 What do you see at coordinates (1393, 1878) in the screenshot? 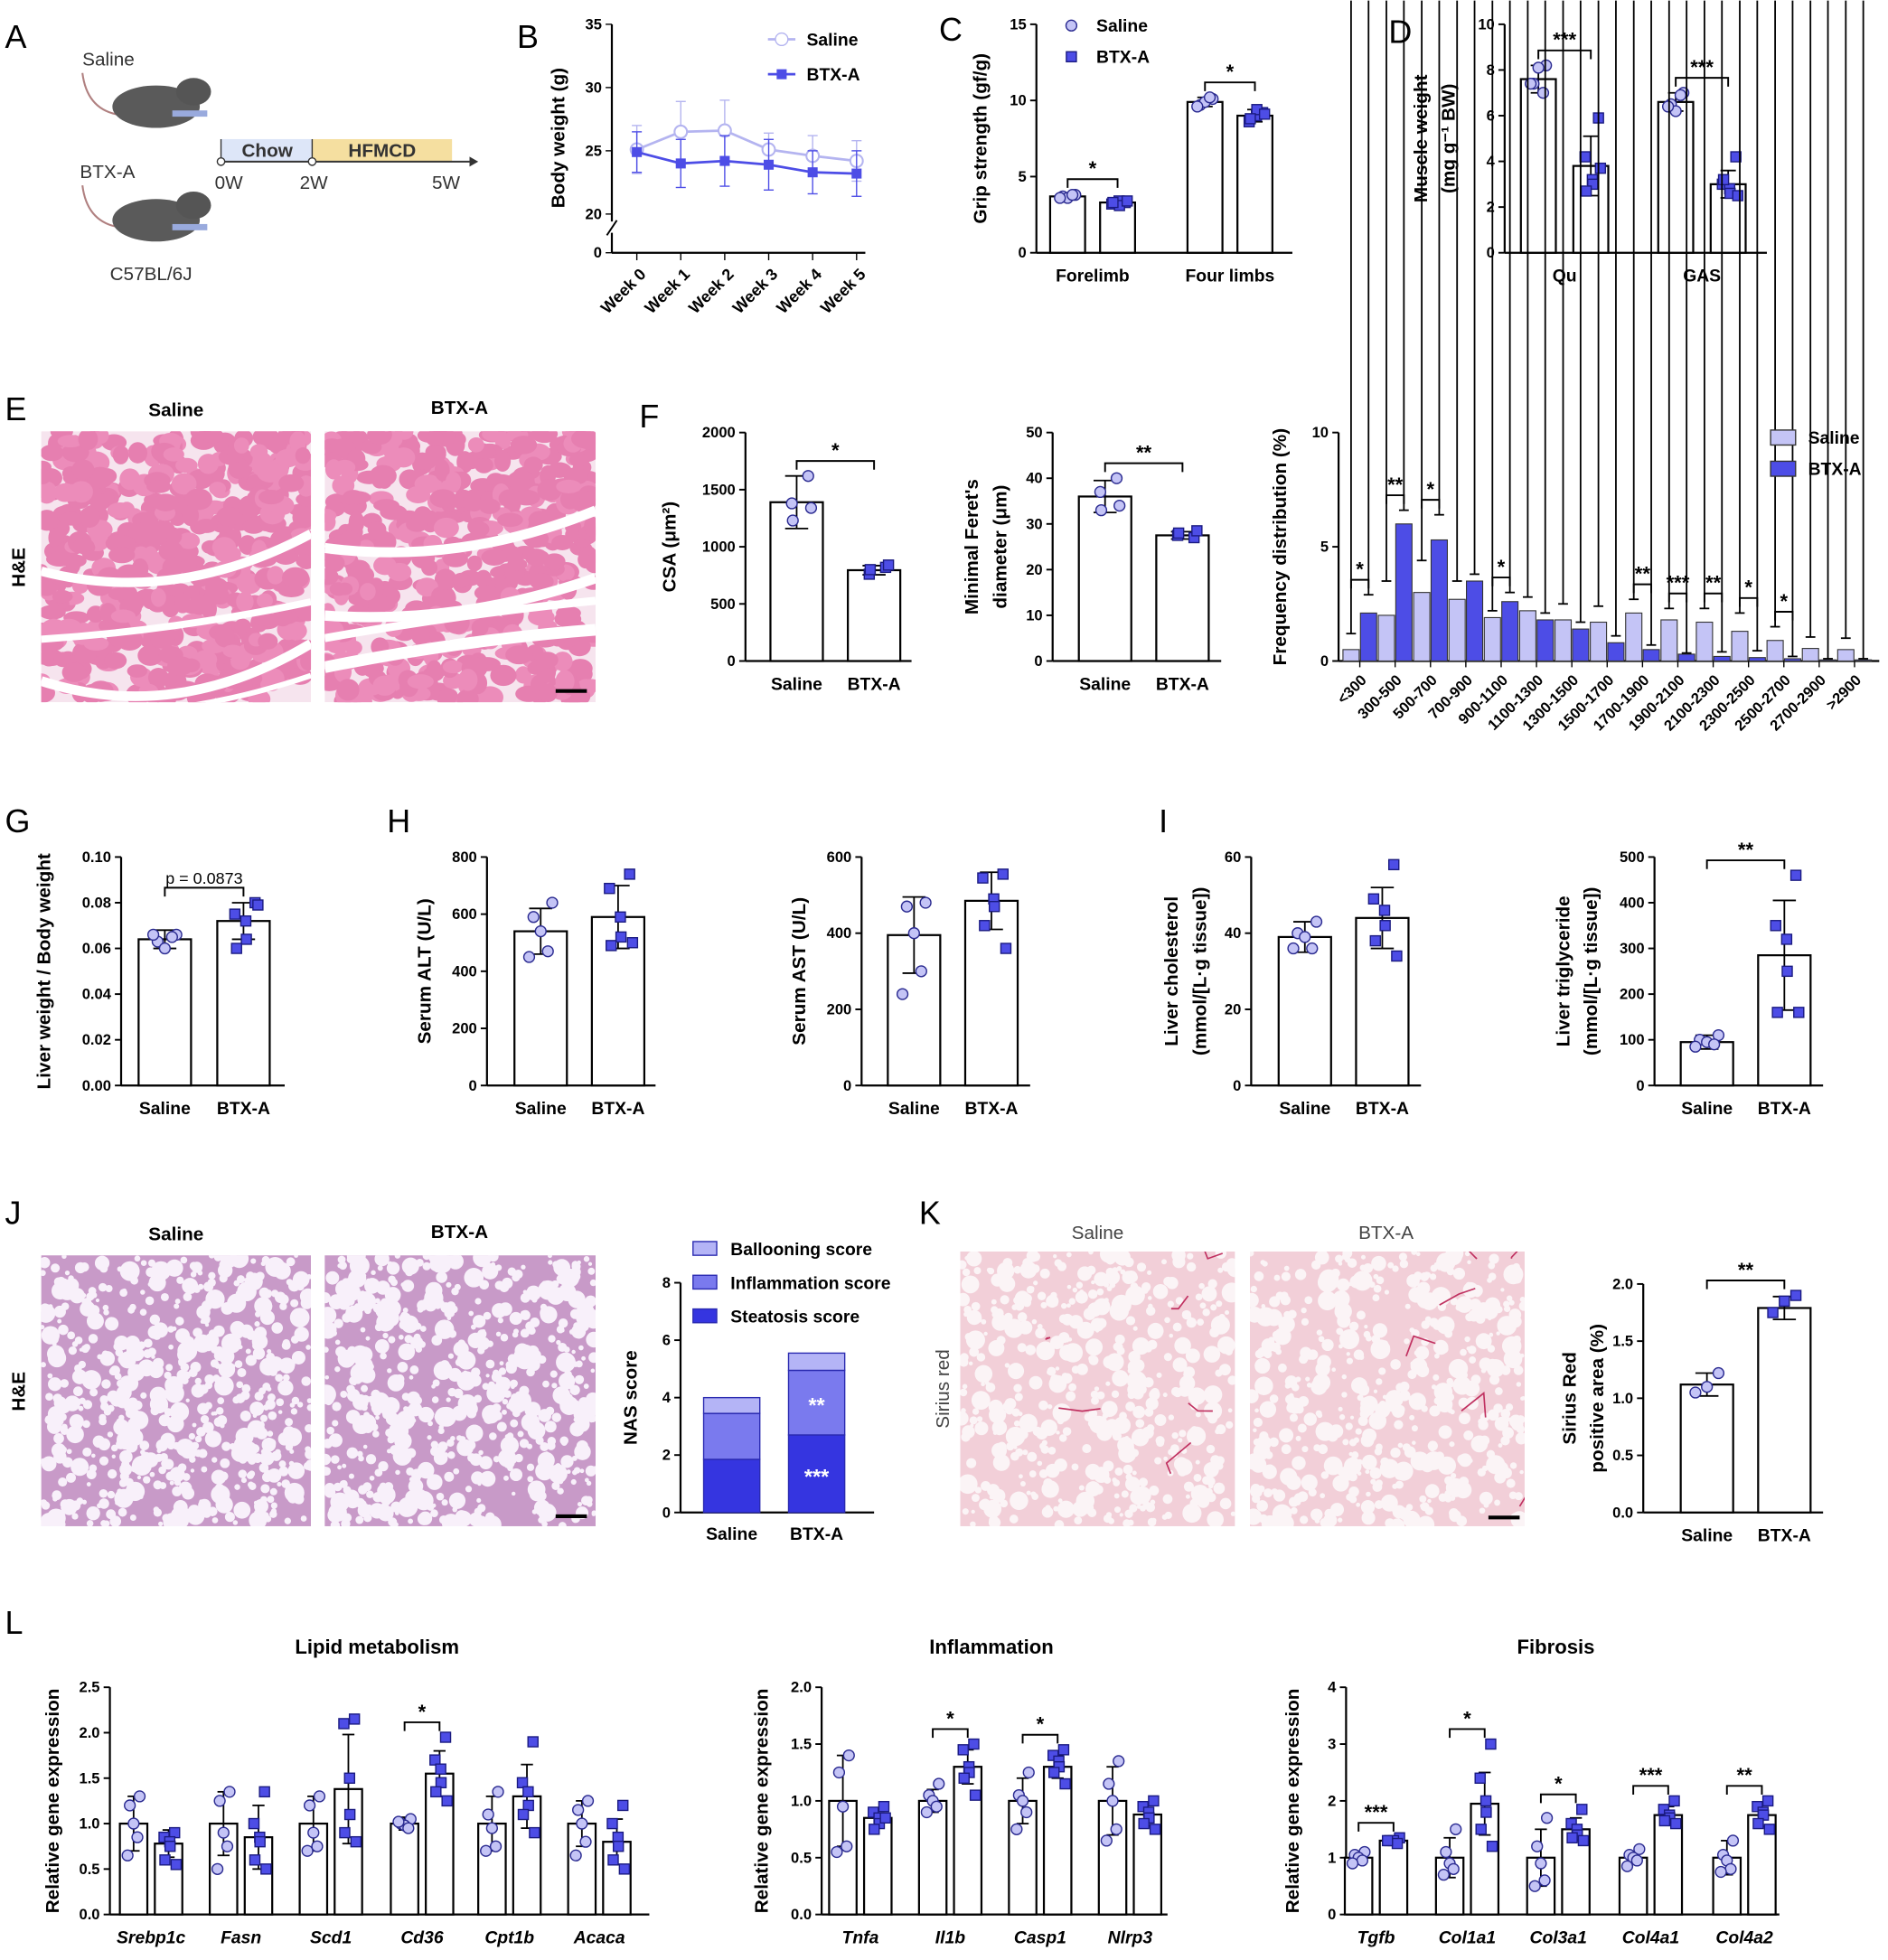
I see `bar-btx-a` at bounding box center [1393, 1878].